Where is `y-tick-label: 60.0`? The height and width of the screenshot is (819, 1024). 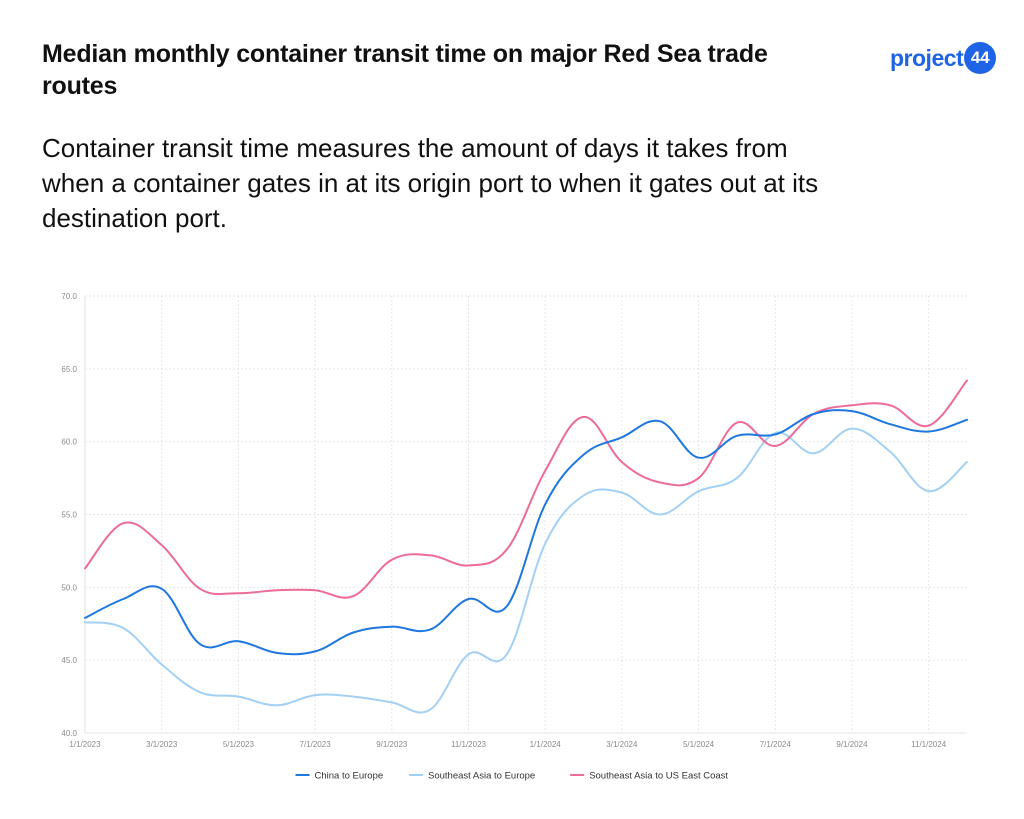 y-tick-label: 60.0 is located at coordinates (69, 442).